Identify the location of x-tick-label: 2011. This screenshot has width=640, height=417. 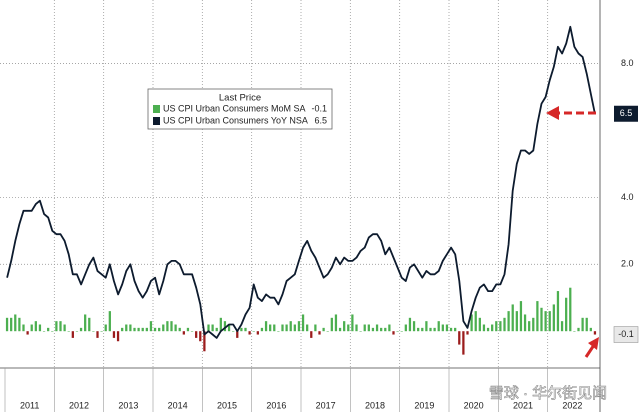
(29, 405).